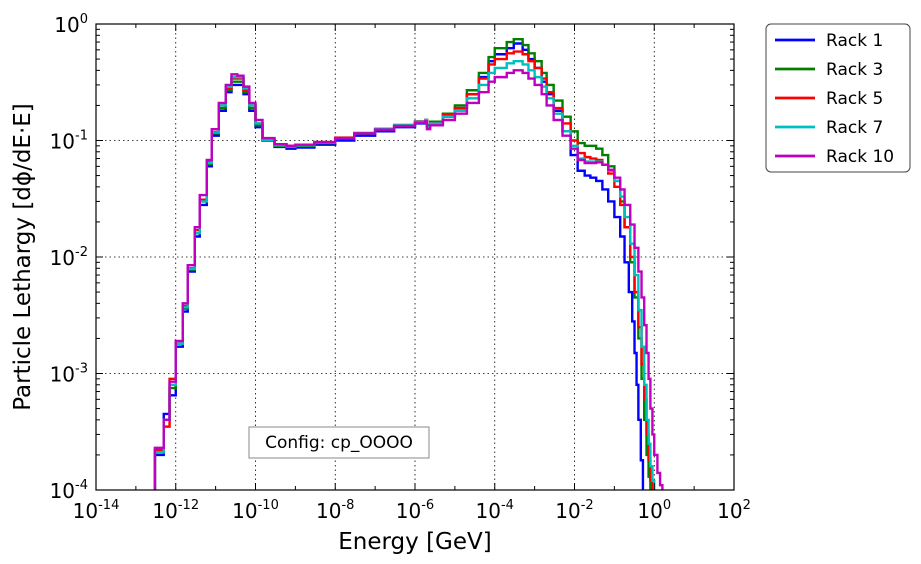 Image resolution: width=921 pixels, height=564 pixels. Describe the element at coordinates (108, 505) in the screenshot. I see `x-tick-exponent: -14` at that location.